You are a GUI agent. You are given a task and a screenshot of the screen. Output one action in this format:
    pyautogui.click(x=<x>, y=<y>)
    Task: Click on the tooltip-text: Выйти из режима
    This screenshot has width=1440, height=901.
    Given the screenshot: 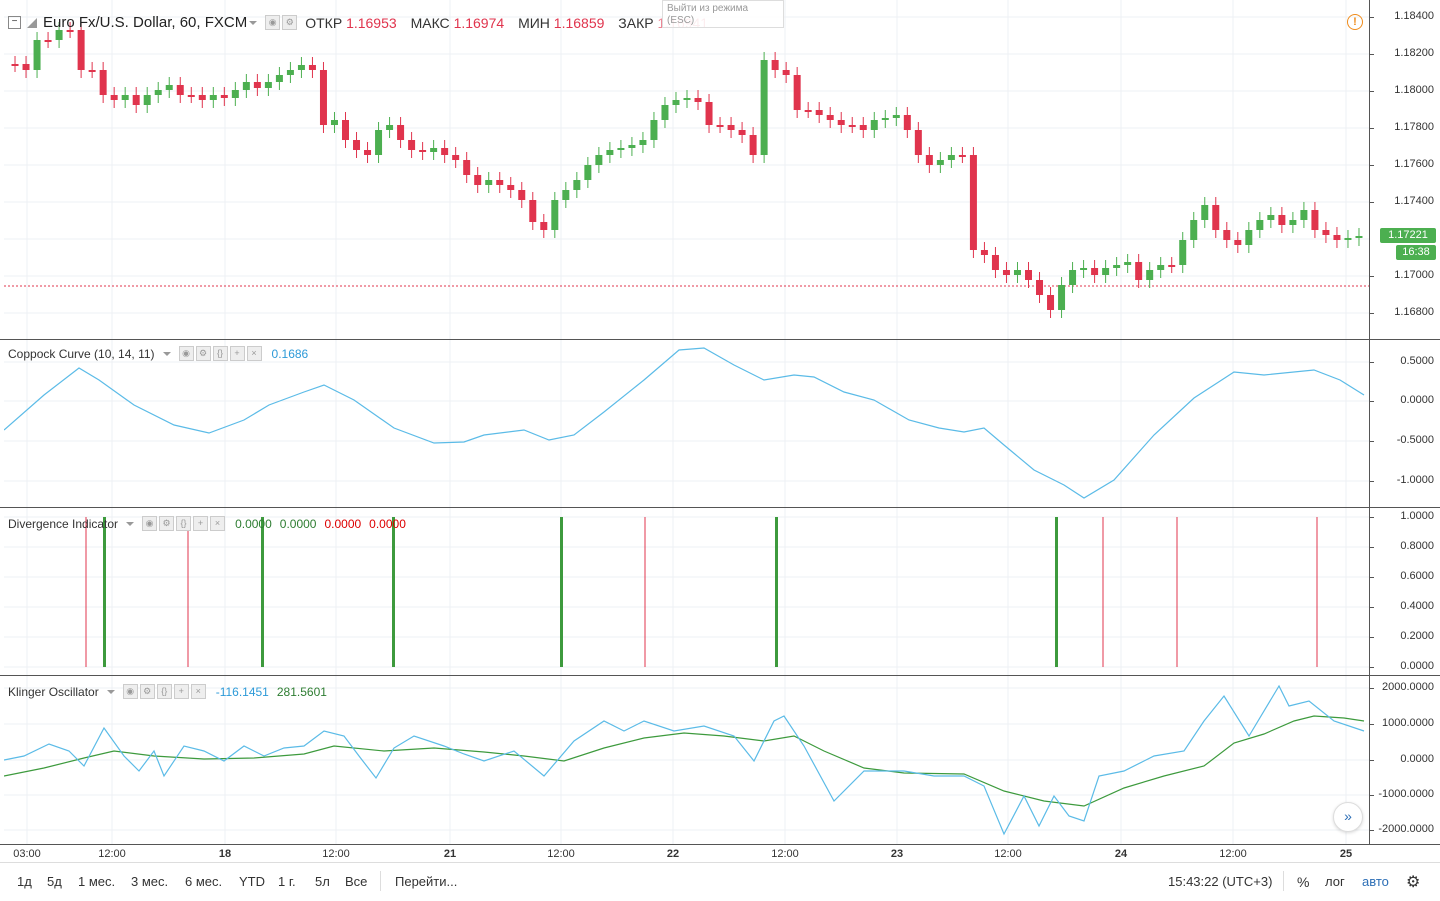 What is the action you would take?
    pyautogui.click(x=708, y=8)
    